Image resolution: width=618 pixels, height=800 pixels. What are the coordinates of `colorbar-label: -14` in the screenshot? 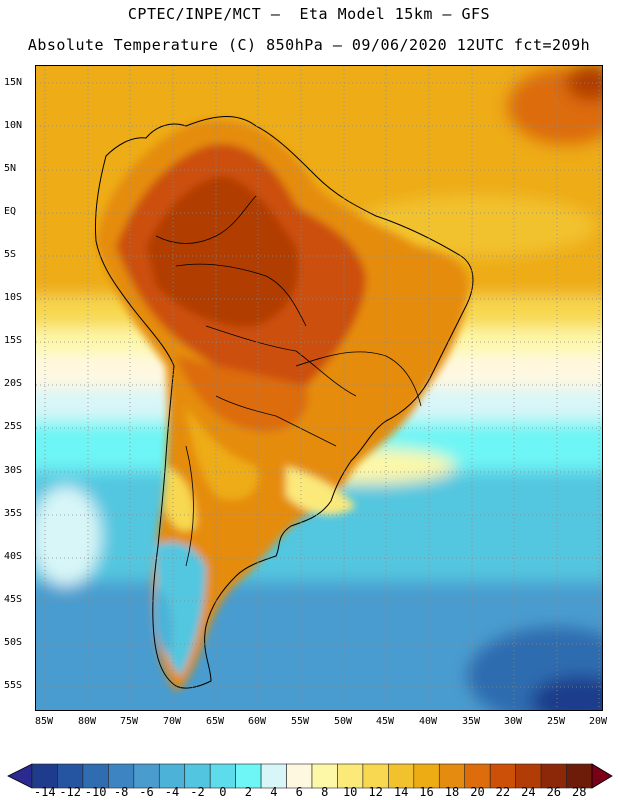 It's located at (44, 792).